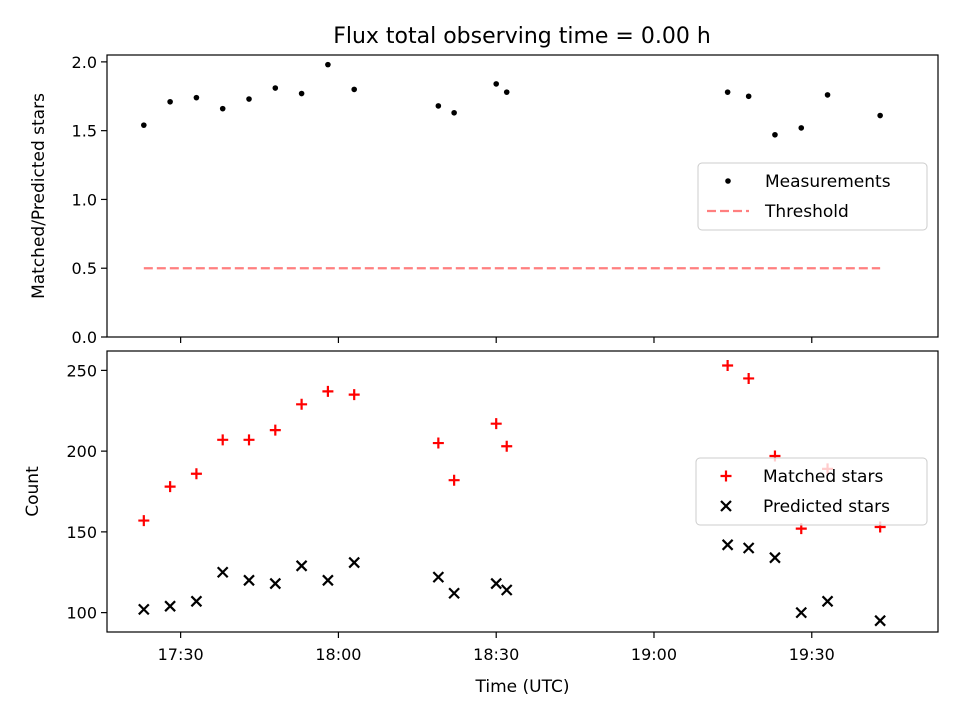  I want to click on series-measurements, so click(512, 99).